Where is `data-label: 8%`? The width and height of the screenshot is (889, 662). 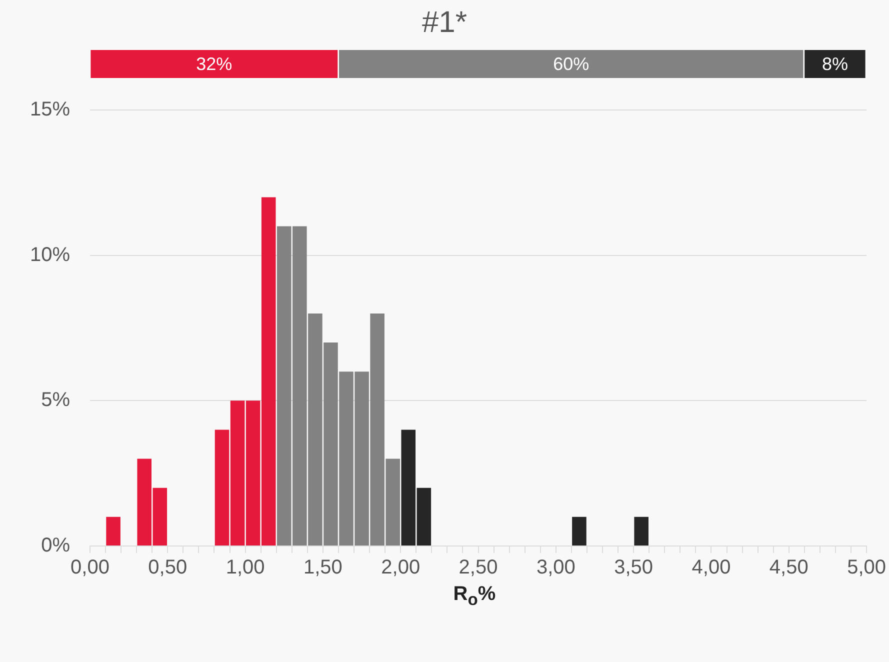
data-label: 8% is located at coordinates (835, 64).